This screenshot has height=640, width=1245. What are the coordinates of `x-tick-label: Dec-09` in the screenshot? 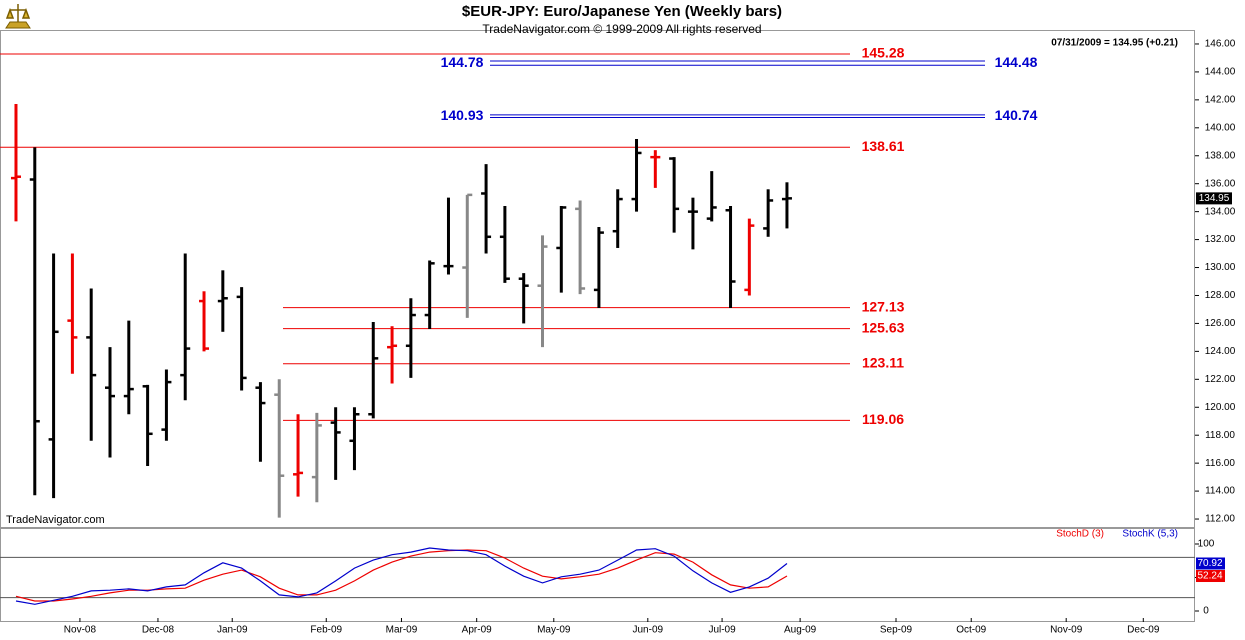 It's located at (1143, 630).